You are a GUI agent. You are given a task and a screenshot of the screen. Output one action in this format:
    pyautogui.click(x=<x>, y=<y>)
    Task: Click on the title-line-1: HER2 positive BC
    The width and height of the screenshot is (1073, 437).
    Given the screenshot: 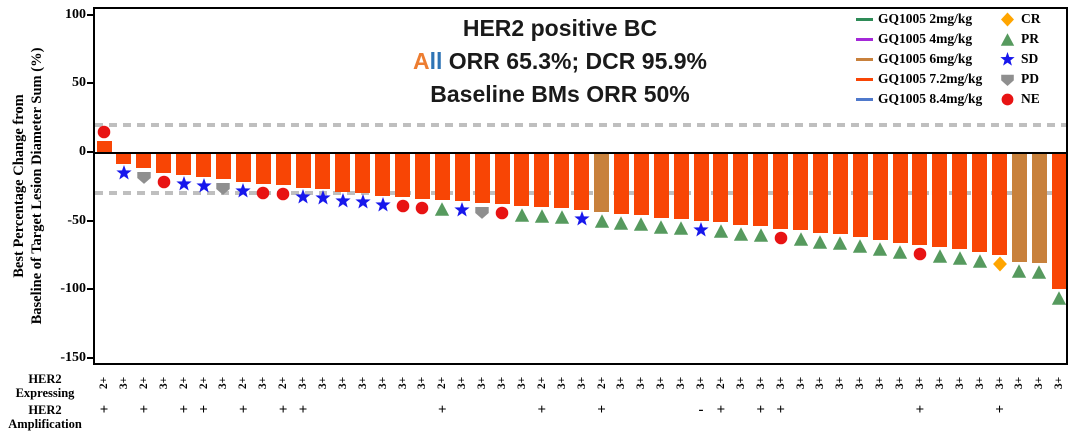 What is the action you would take?
    pyautogui.click(x=560, y=28)
    